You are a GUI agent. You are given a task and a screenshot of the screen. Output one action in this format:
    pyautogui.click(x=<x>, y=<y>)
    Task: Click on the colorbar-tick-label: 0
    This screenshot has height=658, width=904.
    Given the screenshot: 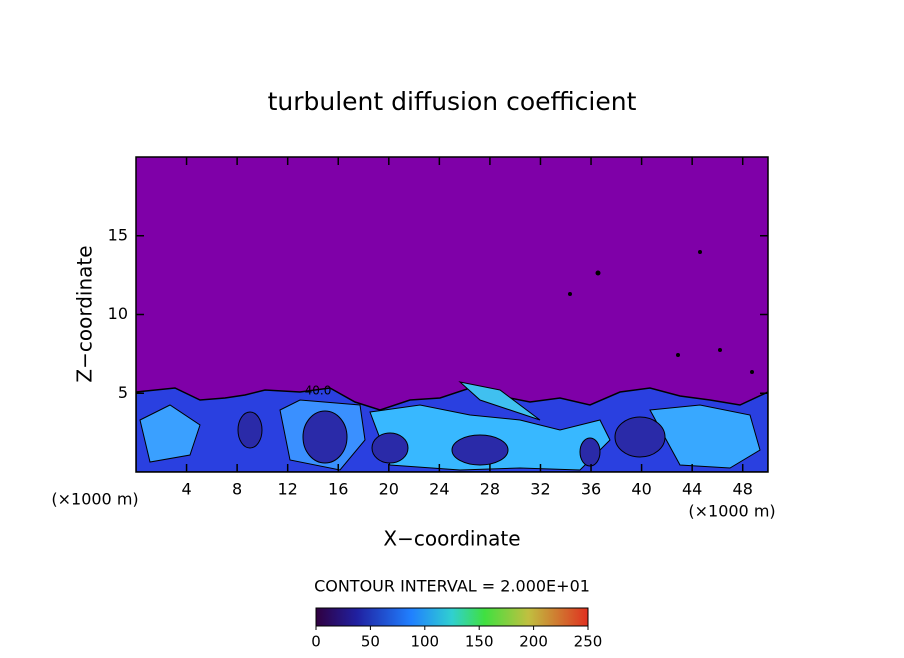 What is the action you would take?
    pyautogui.click(x=316, y=642)
    